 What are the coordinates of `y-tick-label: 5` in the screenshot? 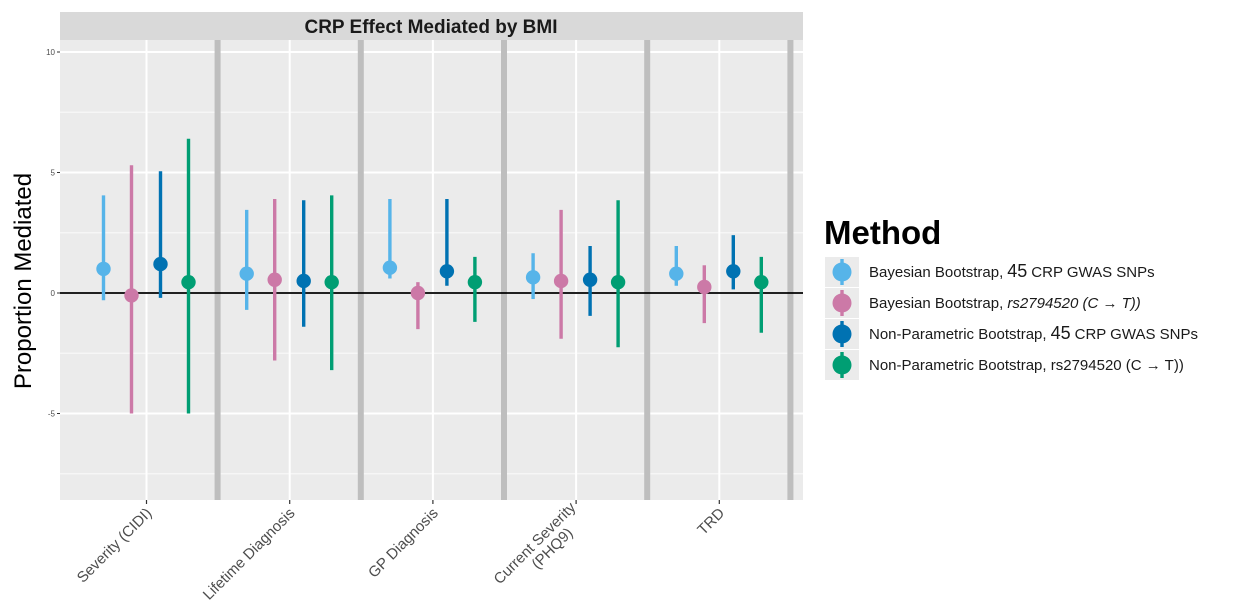 It's located at (53, 173).